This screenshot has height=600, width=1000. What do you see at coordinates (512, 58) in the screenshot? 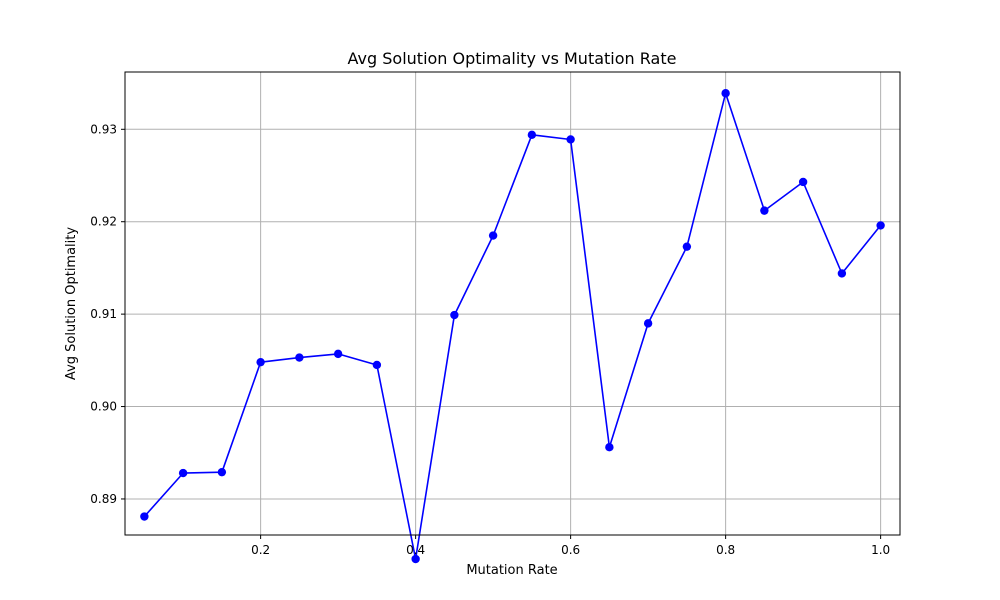
I see `chart-title: Avg Solution Optimality vs Mutation Rate` at bounding box center [512, 58].